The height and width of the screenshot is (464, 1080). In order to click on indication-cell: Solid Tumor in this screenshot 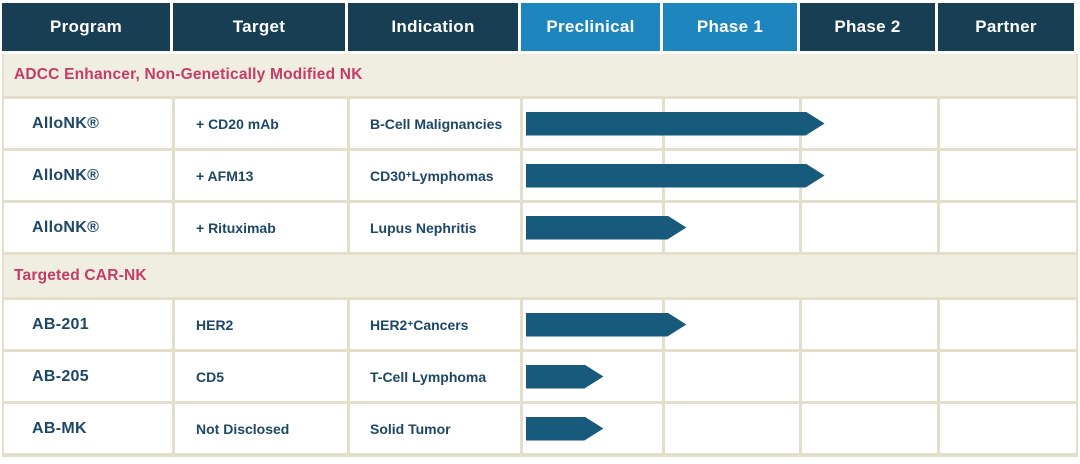, I will do `click(435, 428)`.